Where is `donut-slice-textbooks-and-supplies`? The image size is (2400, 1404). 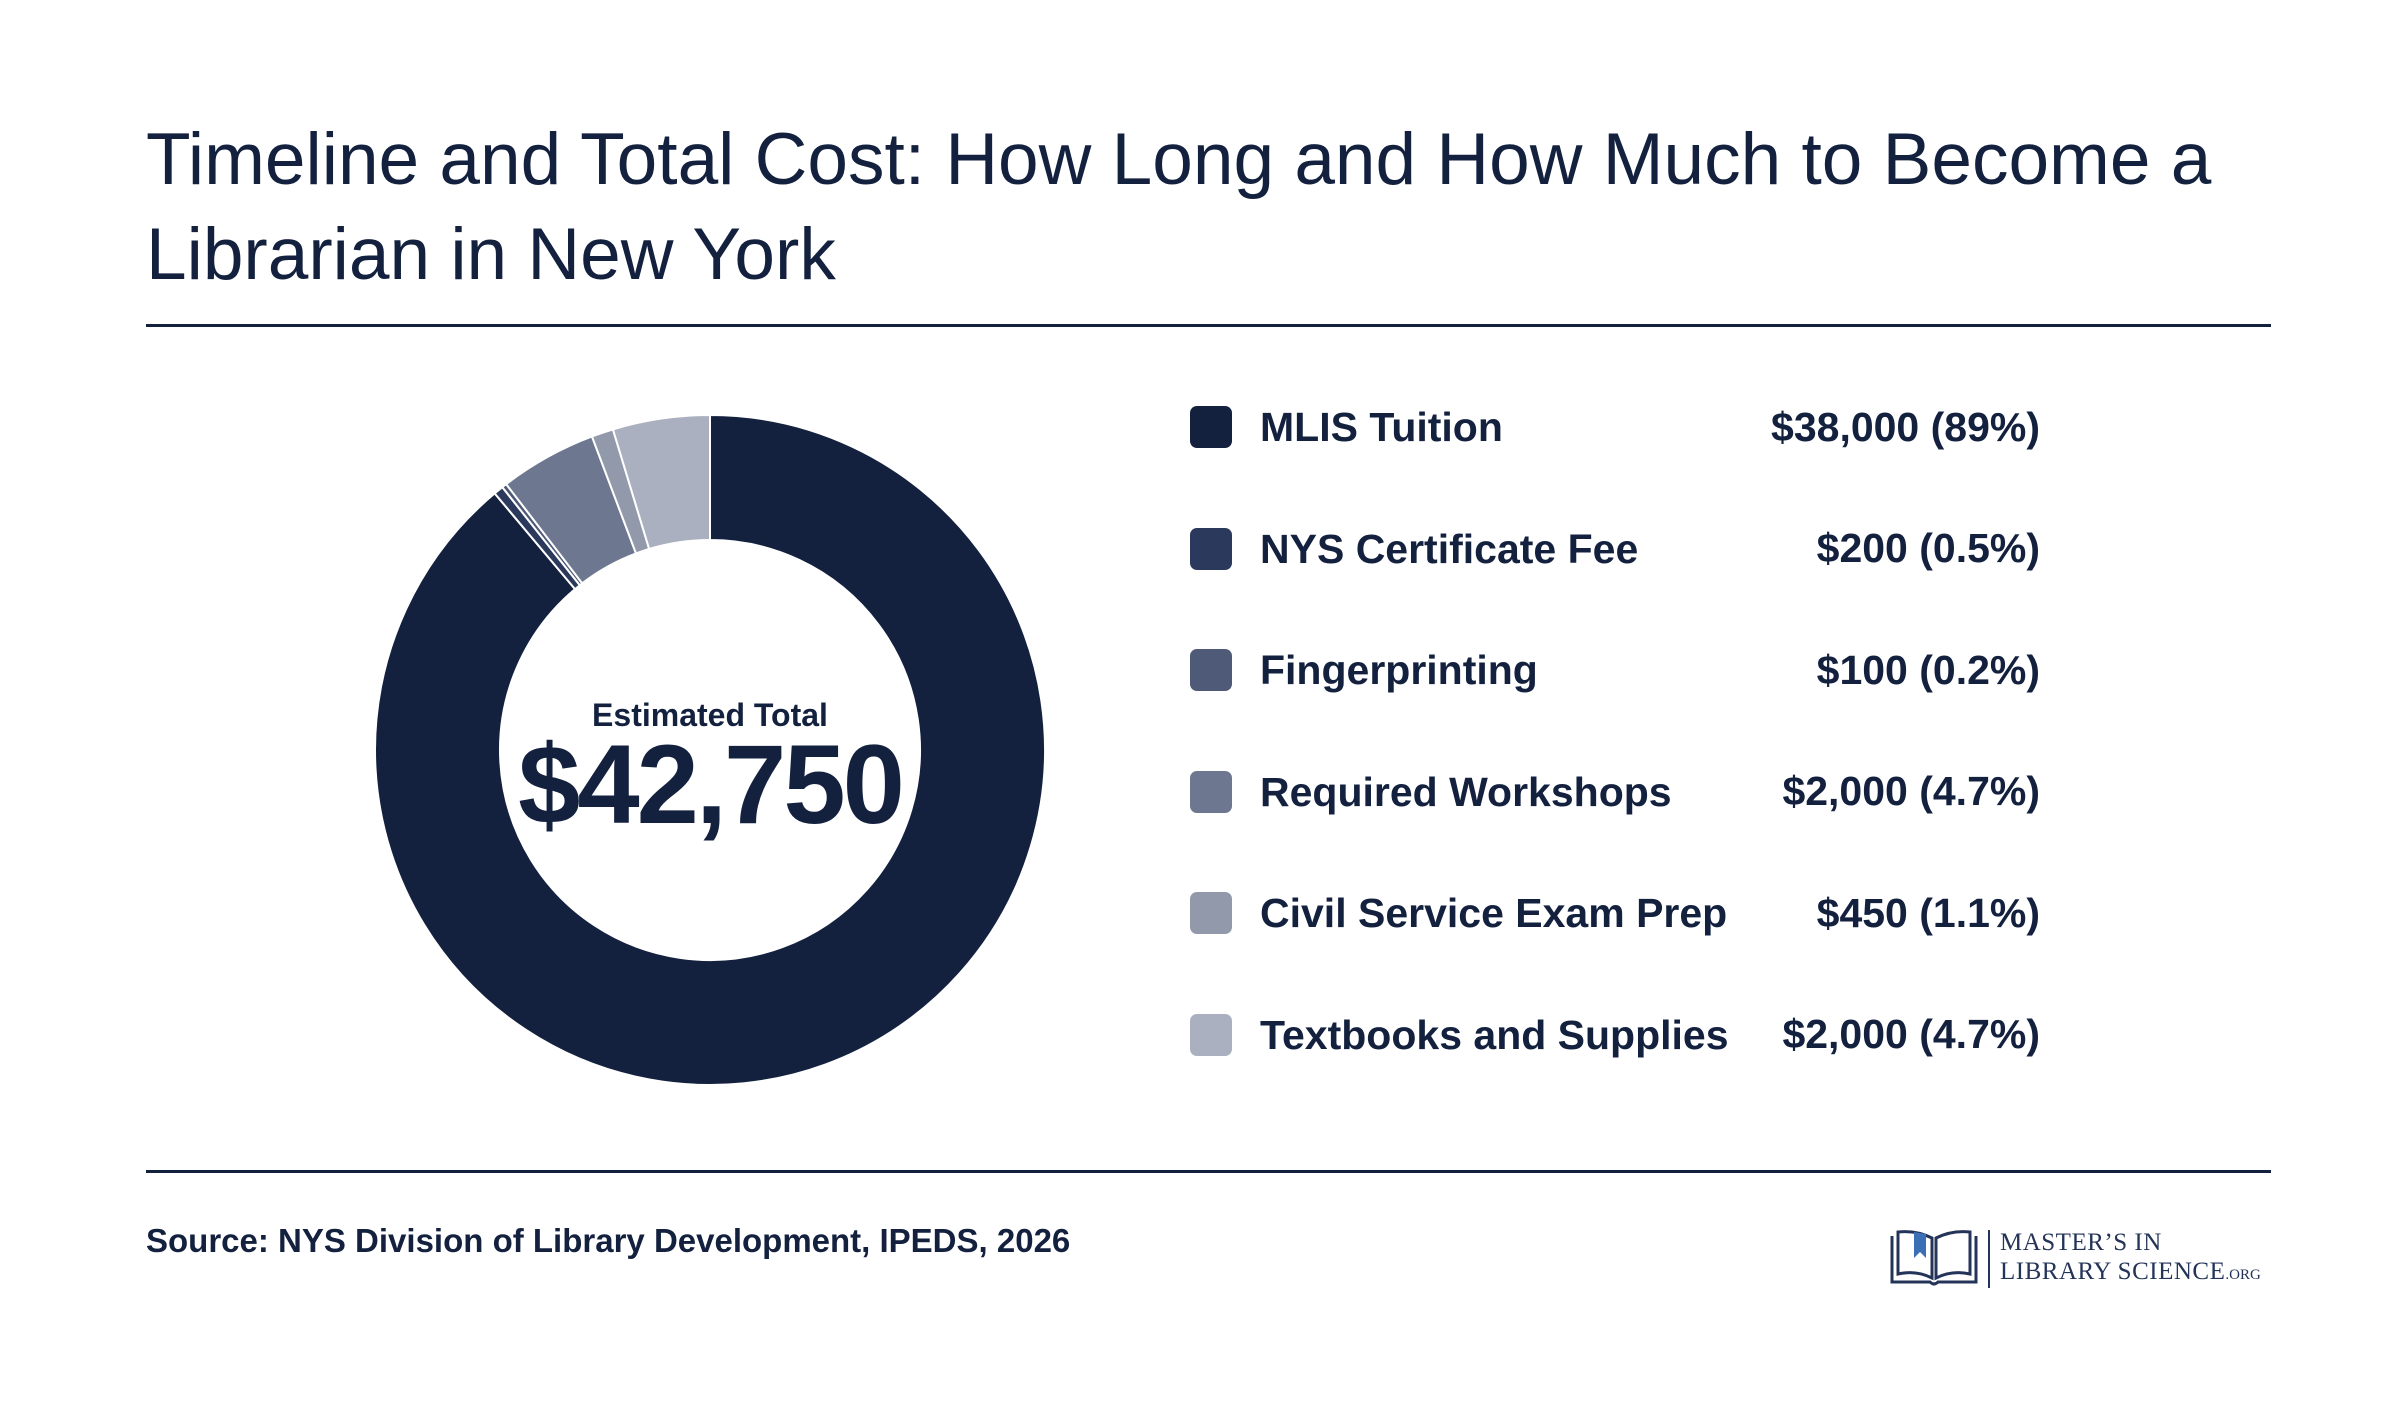
donut-slice-textbooks-and-supplies is located at coordinates (661, 482).